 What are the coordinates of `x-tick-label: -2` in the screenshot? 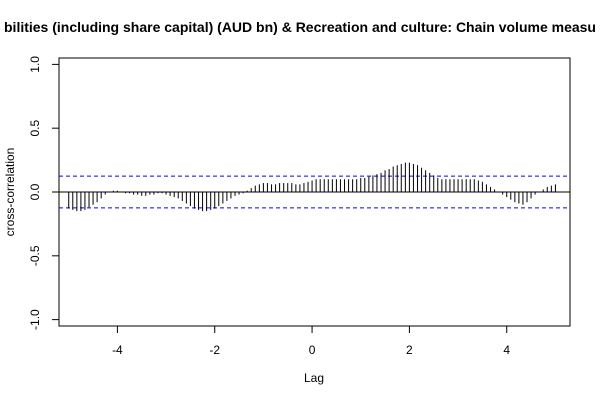 It's located at (214, 350).